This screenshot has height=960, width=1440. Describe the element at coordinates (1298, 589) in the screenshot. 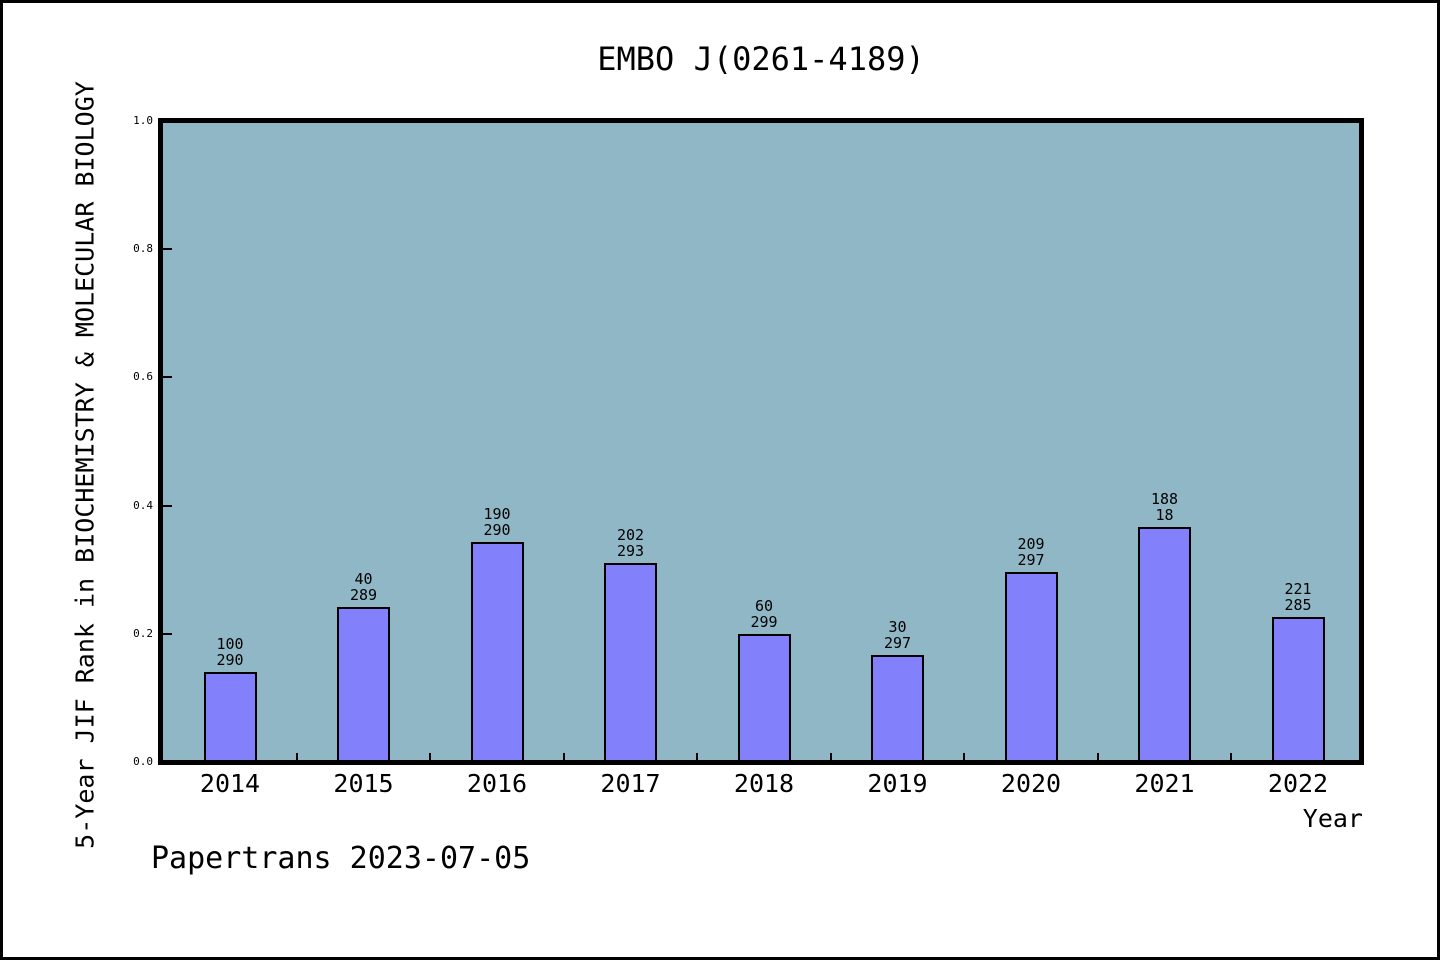

I see `bar-value-line: 221` at that location.